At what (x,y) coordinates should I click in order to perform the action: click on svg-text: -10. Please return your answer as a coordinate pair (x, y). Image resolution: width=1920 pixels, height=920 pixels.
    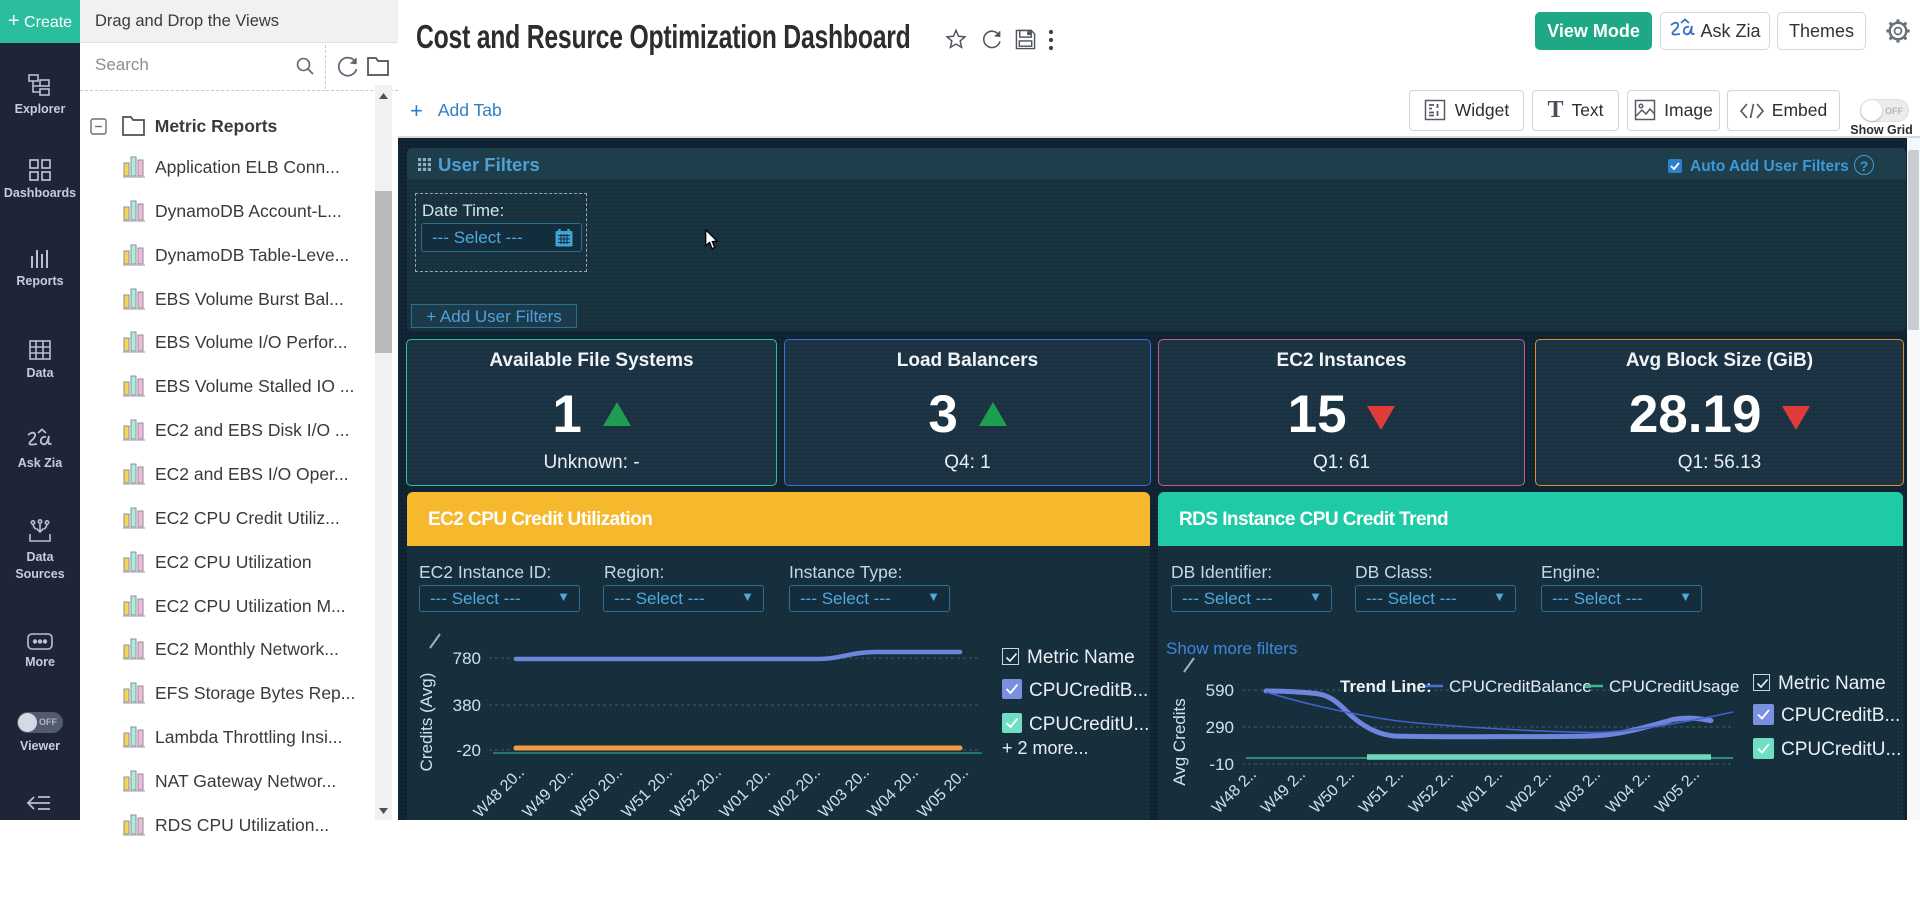
    Looking at the image, I should click on (1221, 764).